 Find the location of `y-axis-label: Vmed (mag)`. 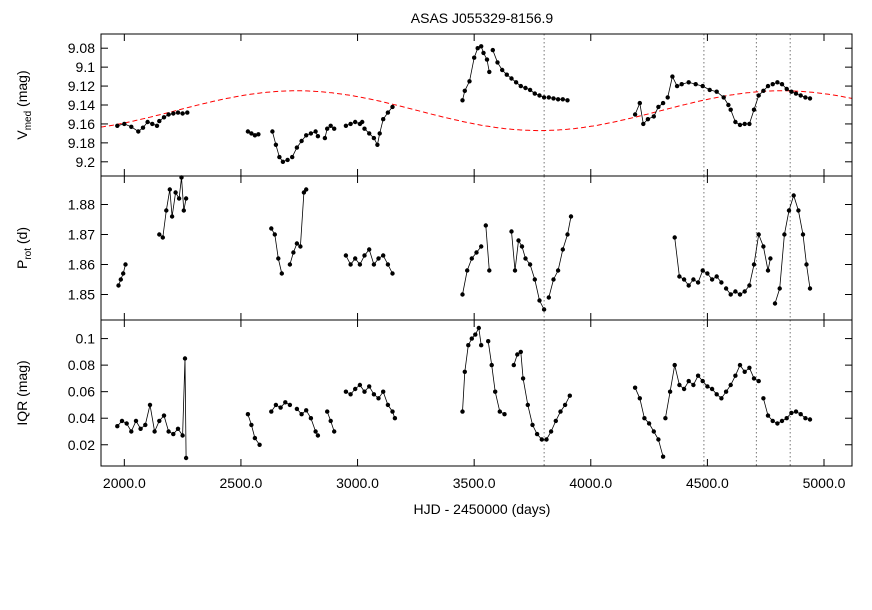

y-axis-label: Vmed (mag) is located at coordinates (24, 104).